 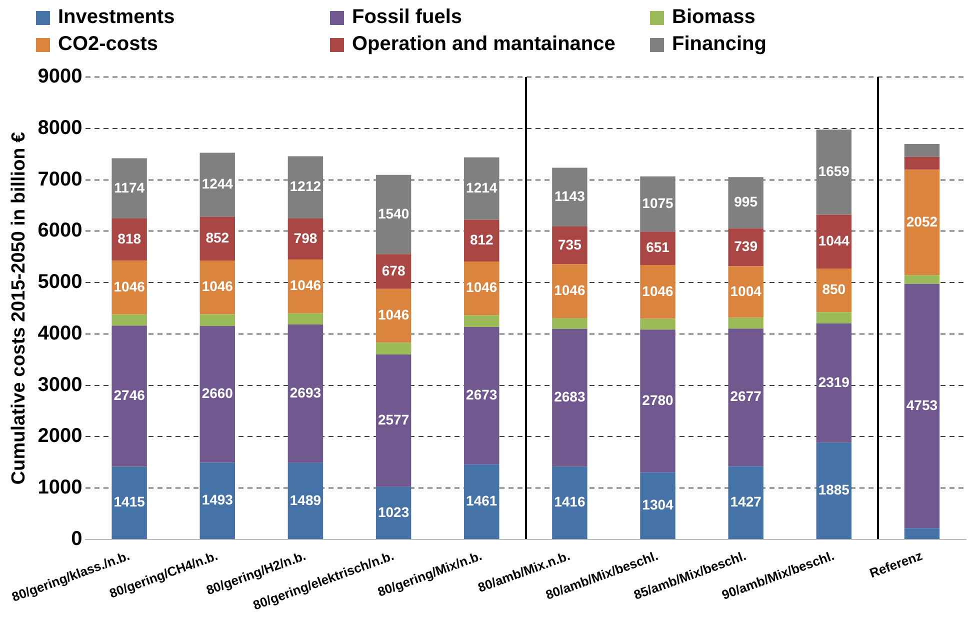 What do you see at coordinates (570, 196) in the screenshot?
I see `data-label: 1143` at bounding box center [570, 196].